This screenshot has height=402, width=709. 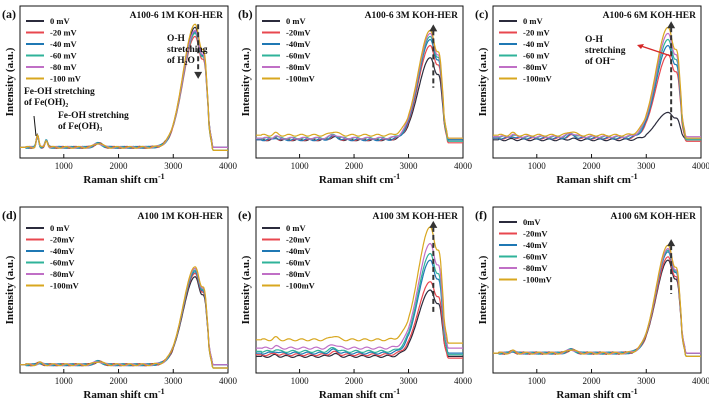 I want to click on panel-label: (c), so click(x=481, y=14).